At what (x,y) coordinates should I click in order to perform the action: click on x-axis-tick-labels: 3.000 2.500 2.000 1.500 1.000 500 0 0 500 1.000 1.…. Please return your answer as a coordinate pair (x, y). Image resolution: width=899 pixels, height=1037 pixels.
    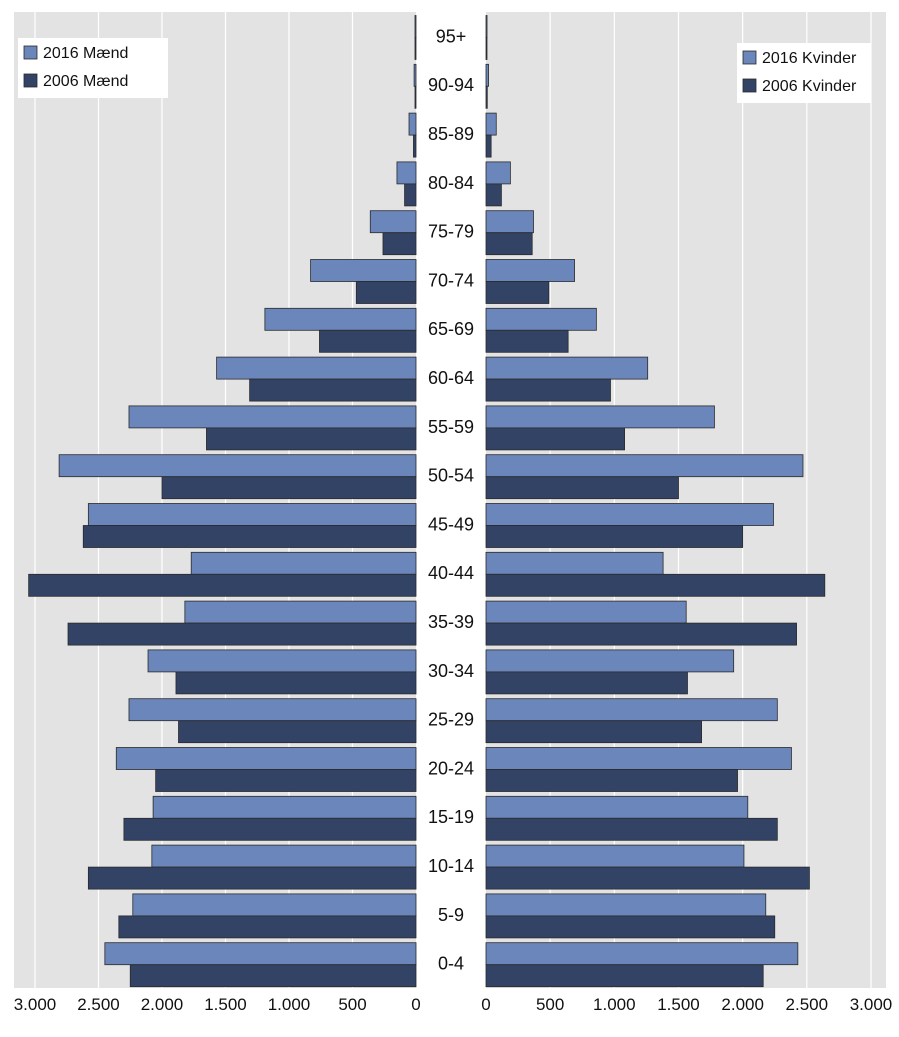
    Looking at the image, I should click on (453, 1004).